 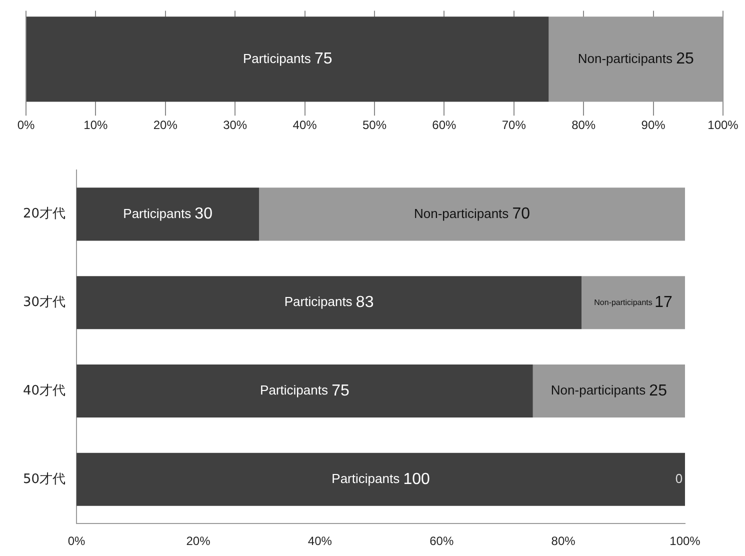 I want to click on data-label: 30, so click(x=203, y=214).